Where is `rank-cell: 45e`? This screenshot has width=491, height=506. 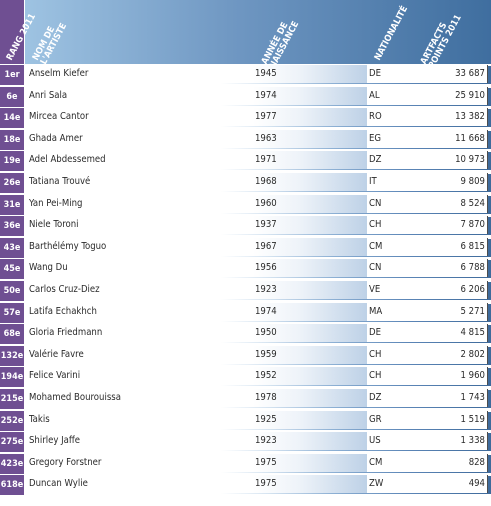
rank-cell: 45e is located at coordinates (12, 269).